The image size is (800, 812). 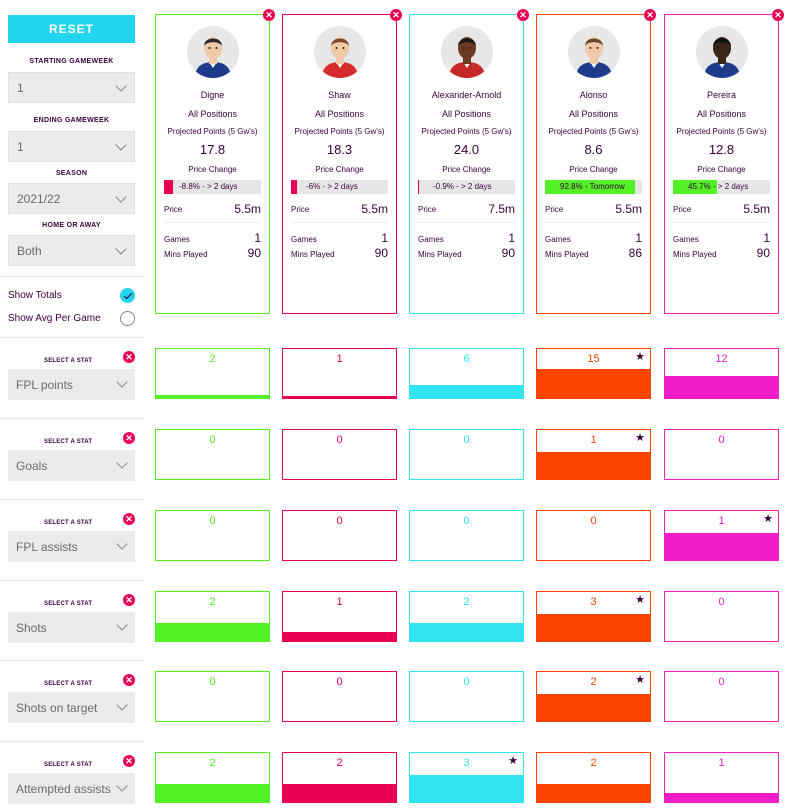 What do you see at coordinates (71, 61) in the screenshot?
I see `starting-gameweek-label: STARTING GAMEWEEK` at bounding box center [71, 61].